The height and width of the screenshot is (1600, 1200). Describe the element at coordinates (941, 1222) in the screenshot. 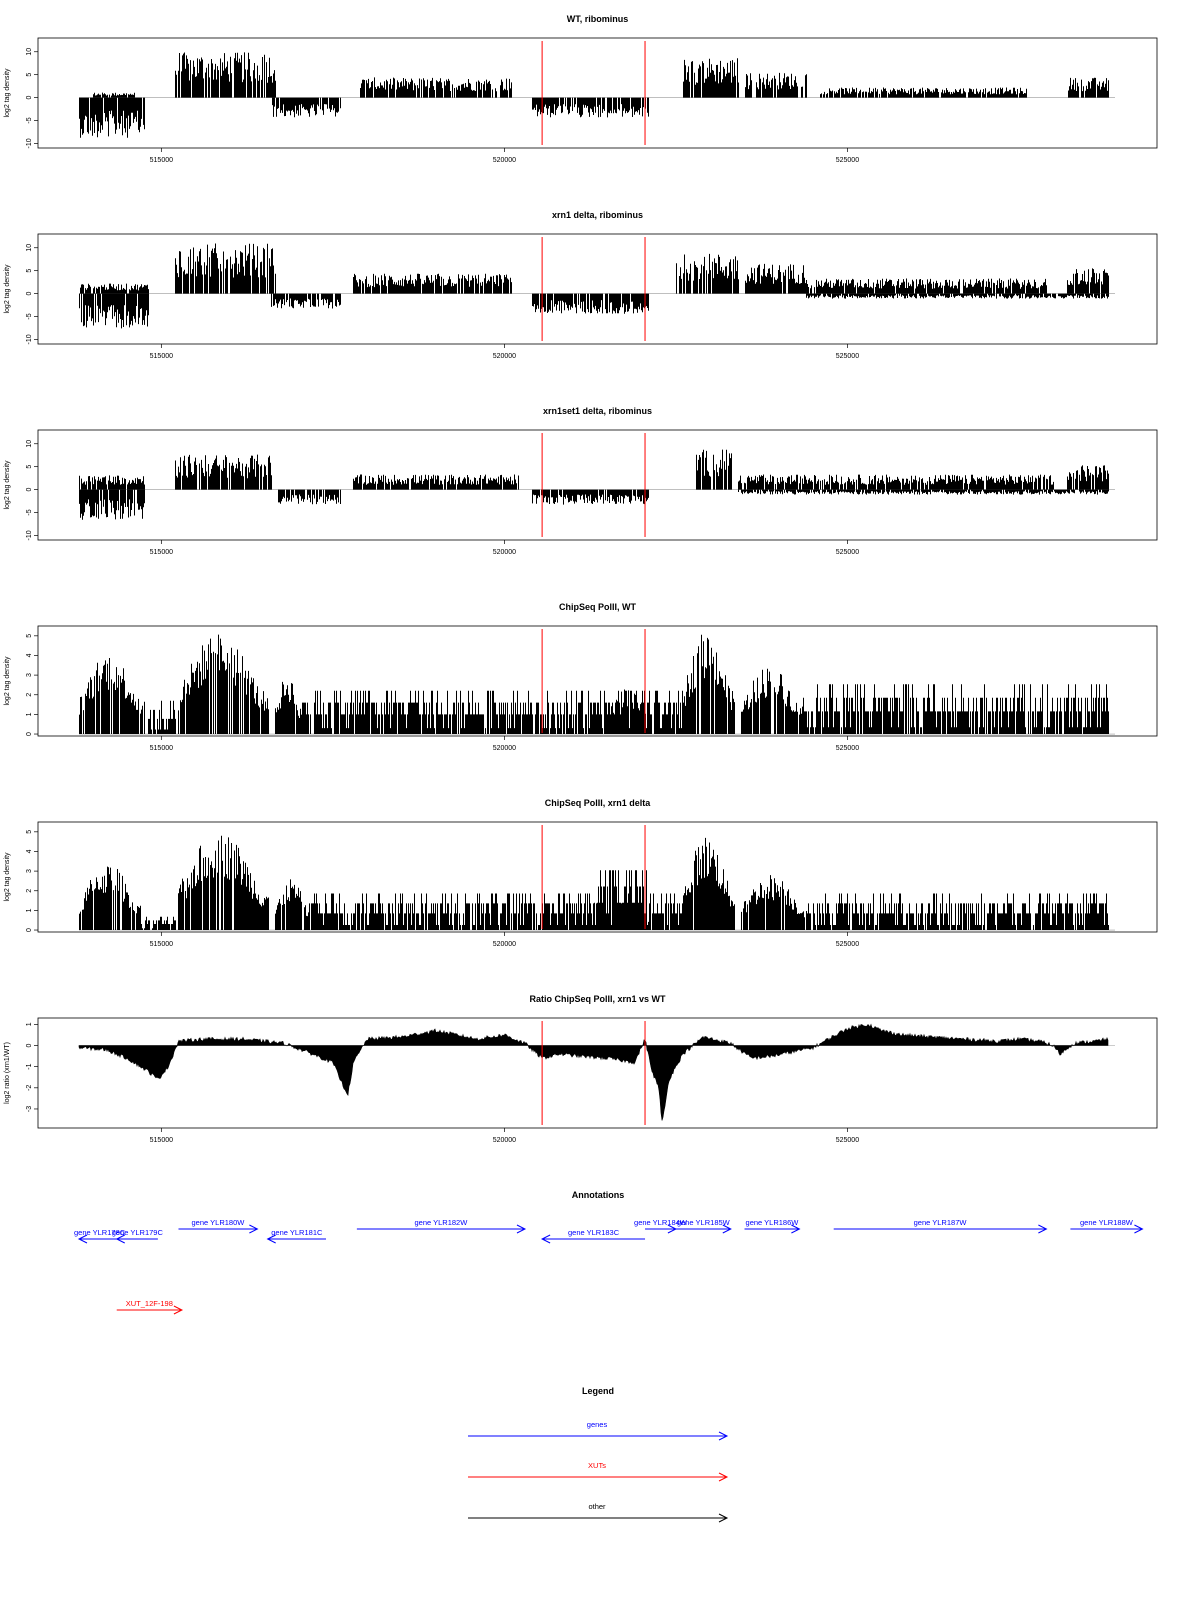

I see `gene-label: gene YLR187W` at that location.